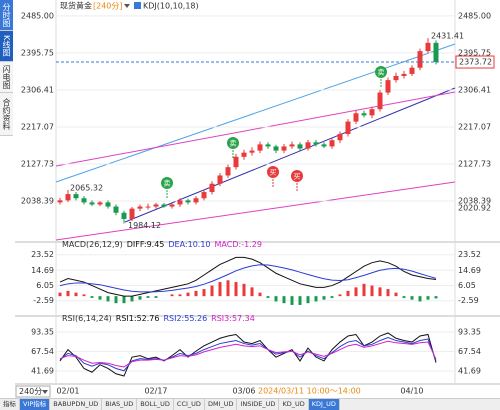 This screenshot has width=500, height=410. What do you see at coordinates (474, 52) in the screenshot?
I see `y-tick-label: 2395.75` at bounding box center [474, 52].